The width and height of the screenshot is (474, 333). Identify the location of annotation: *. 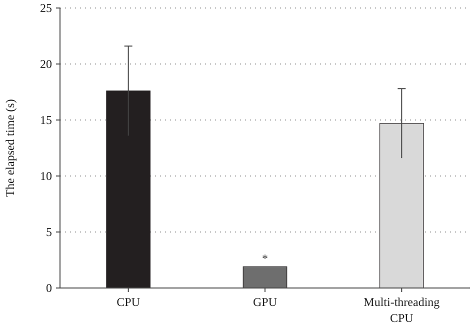
(265, 259).